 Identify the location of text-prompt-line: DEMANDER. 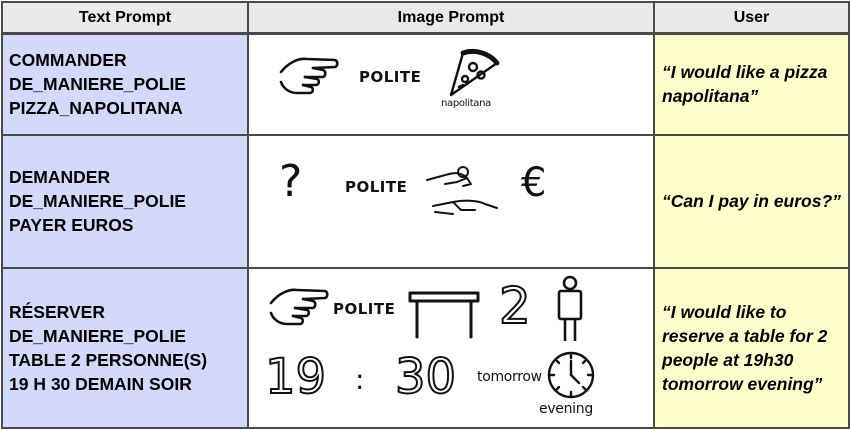
(60, 177).